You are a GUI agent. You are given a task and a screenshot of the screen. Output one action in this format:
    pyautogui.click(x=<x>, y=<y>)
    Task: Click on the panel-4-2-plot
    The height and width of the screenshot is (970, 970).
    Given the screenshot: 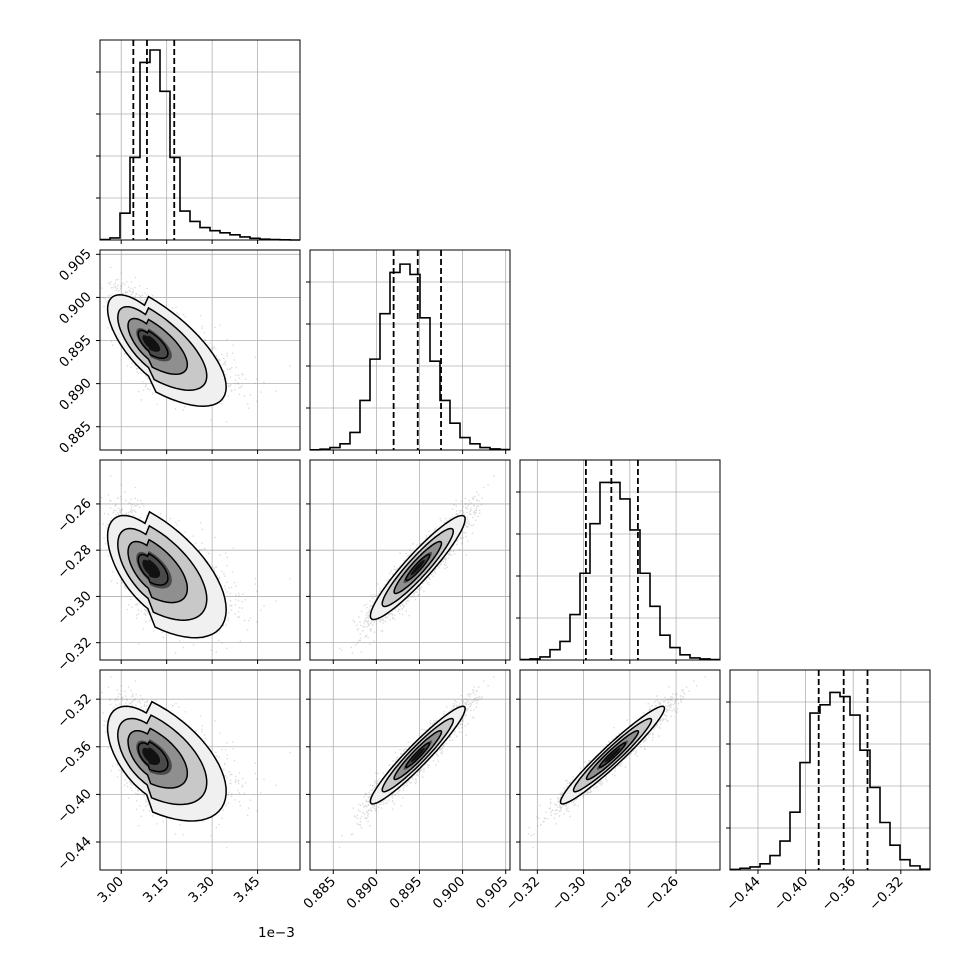 What is the action you would take?
    pyautogui.click(x=416, y=762)
    